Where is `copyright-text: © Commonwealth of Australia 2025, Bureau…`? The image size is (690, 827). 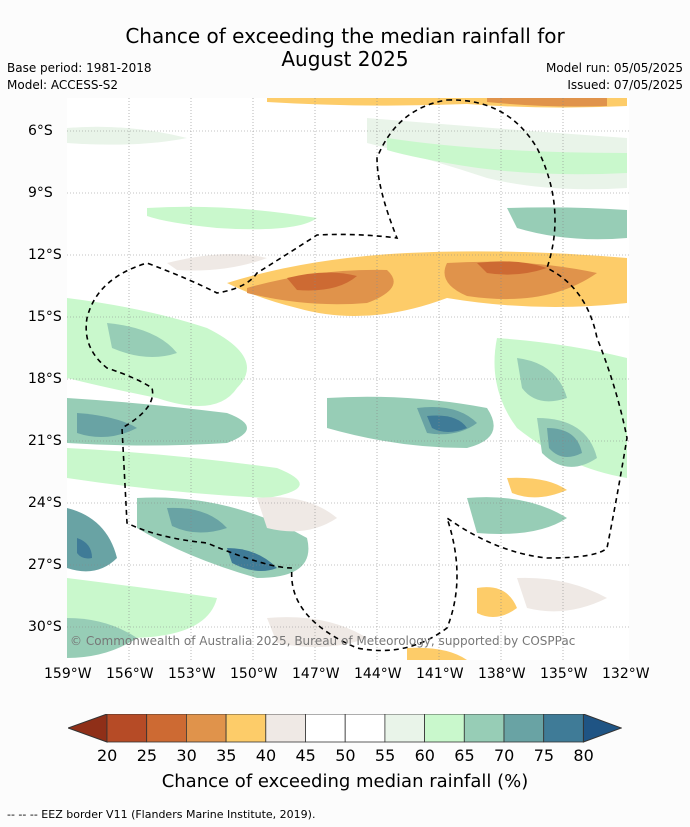 copyright-text: © Commonwealth of Australia 2025, Bureau… is located at coordinates (323, 641).